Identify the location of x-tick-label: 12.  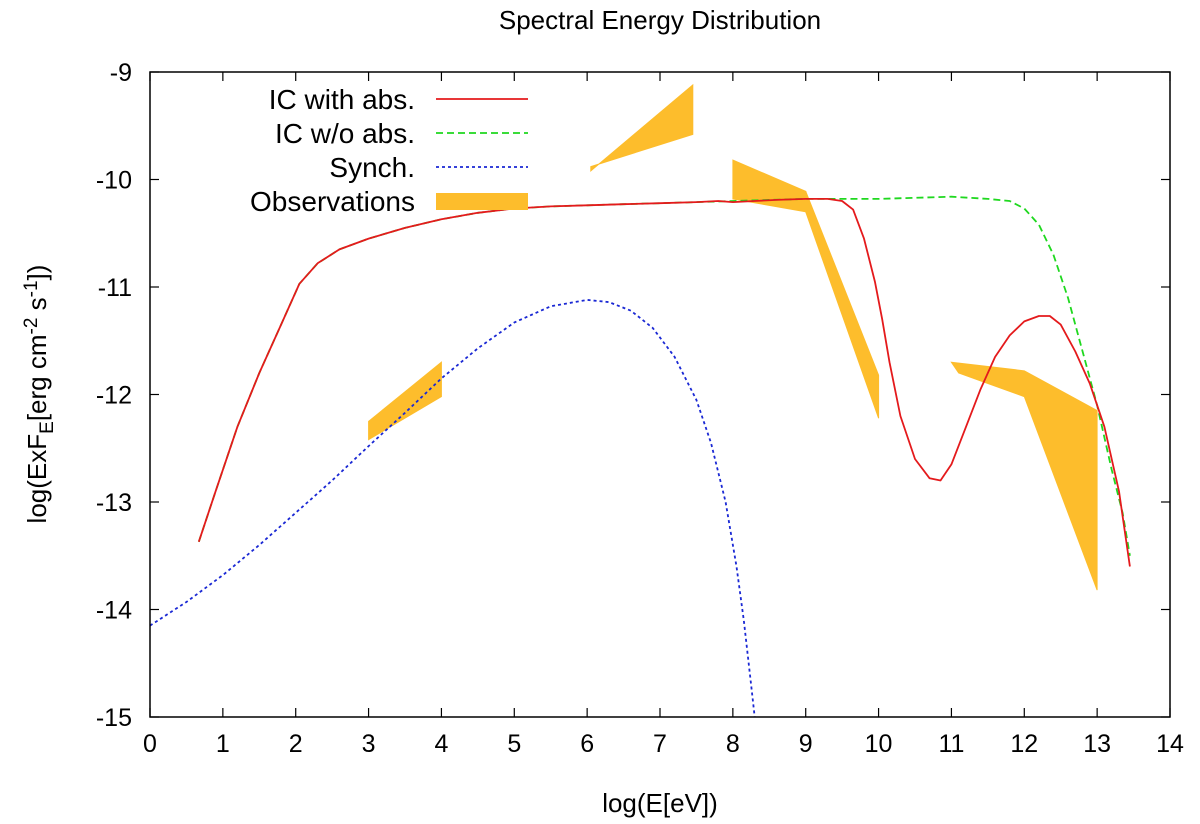
(1024, 744).